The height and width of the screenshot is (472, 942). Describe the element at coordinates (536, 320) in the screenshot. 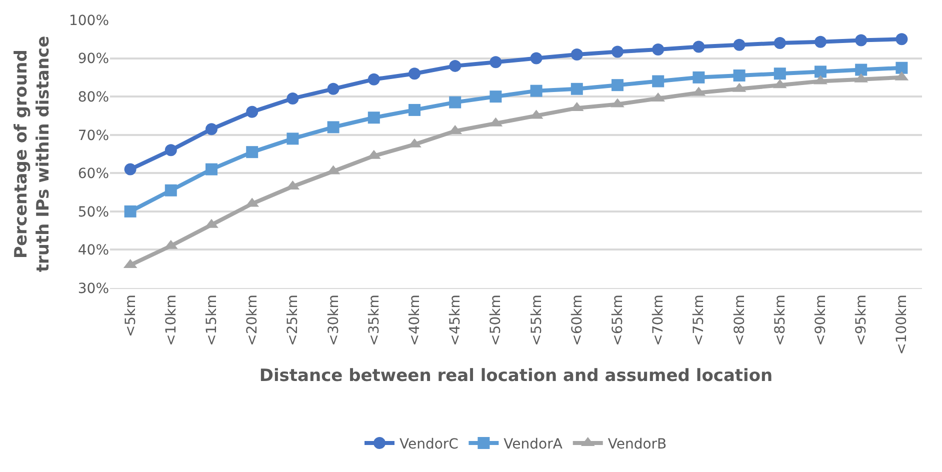

I see `x-tick-label: <55km` at that location.